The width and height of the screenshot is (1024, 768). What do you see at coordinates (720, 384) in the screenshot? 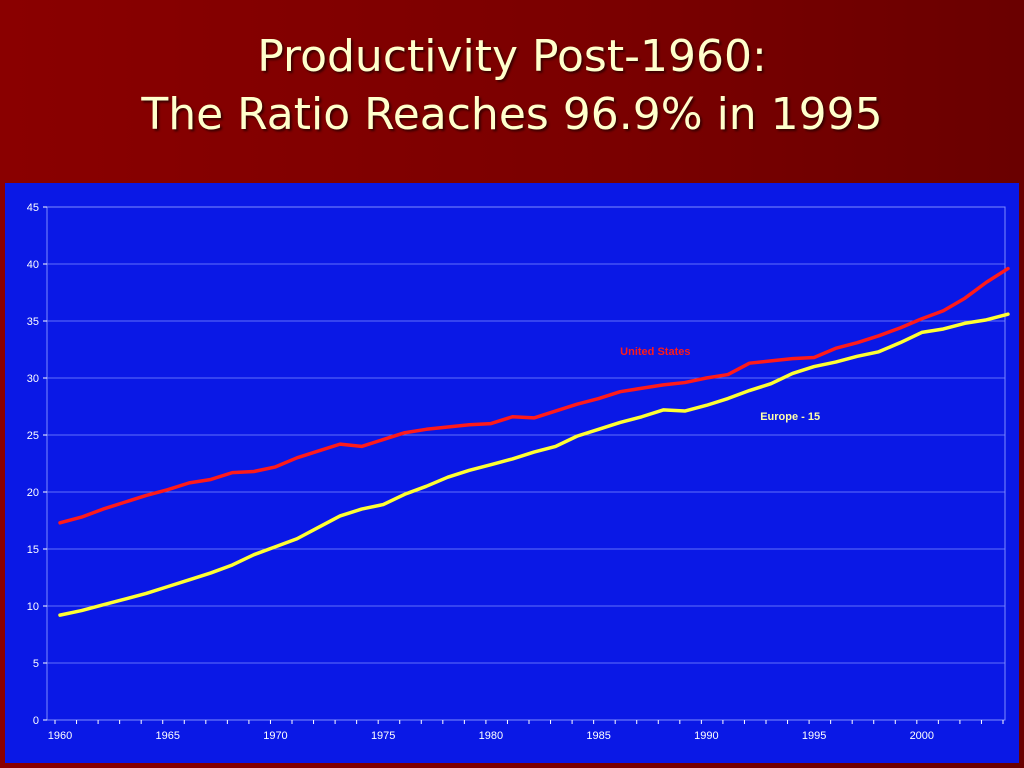
I see `series-labels: United States Europe - 15` at bounding box center [720, 384].